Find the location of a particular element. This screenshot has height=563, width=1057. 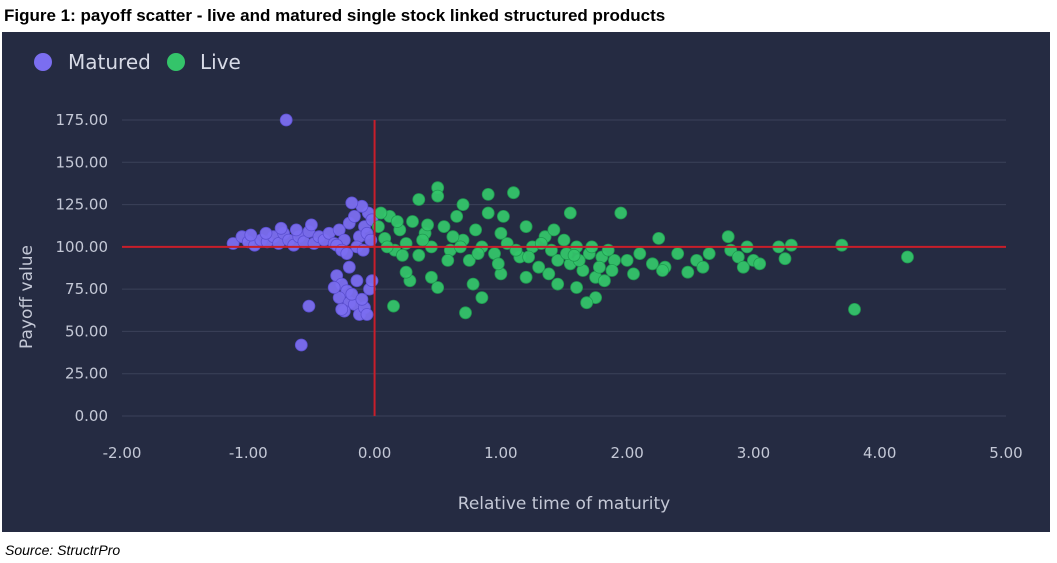

y-tick-label: 150.00 is located at coordinates (82, 162).